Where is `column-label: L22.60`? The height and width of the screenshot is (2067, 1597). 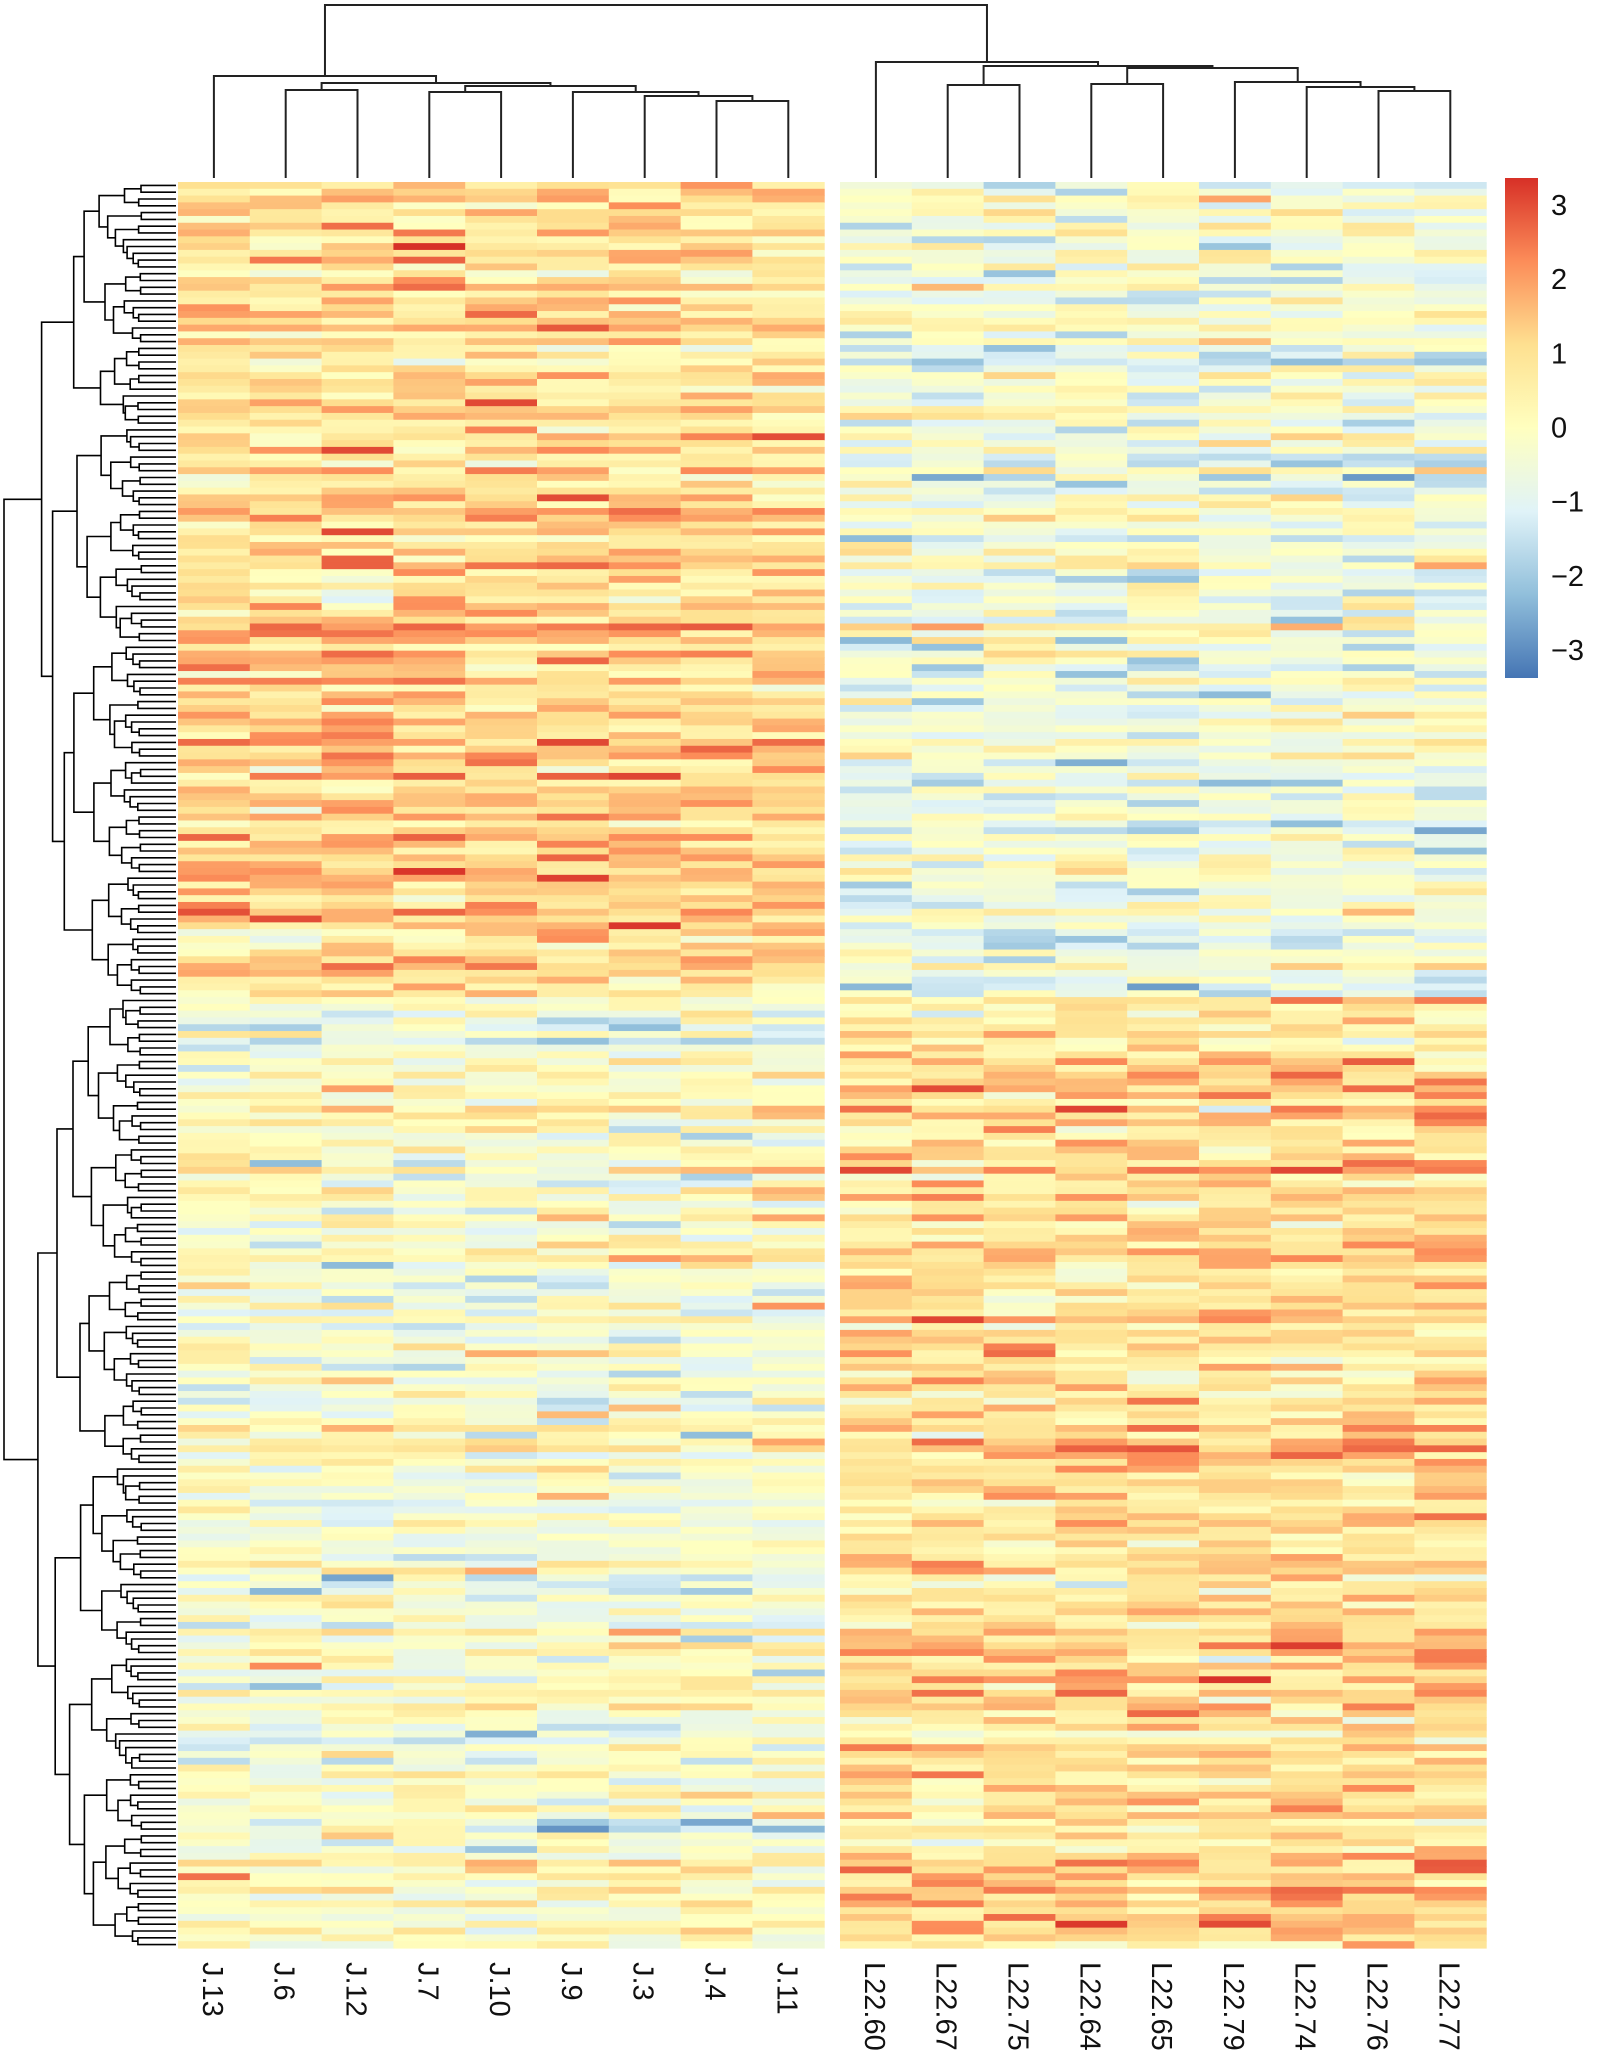 column-label: L22.60 is located at coordinates (874, 2006).